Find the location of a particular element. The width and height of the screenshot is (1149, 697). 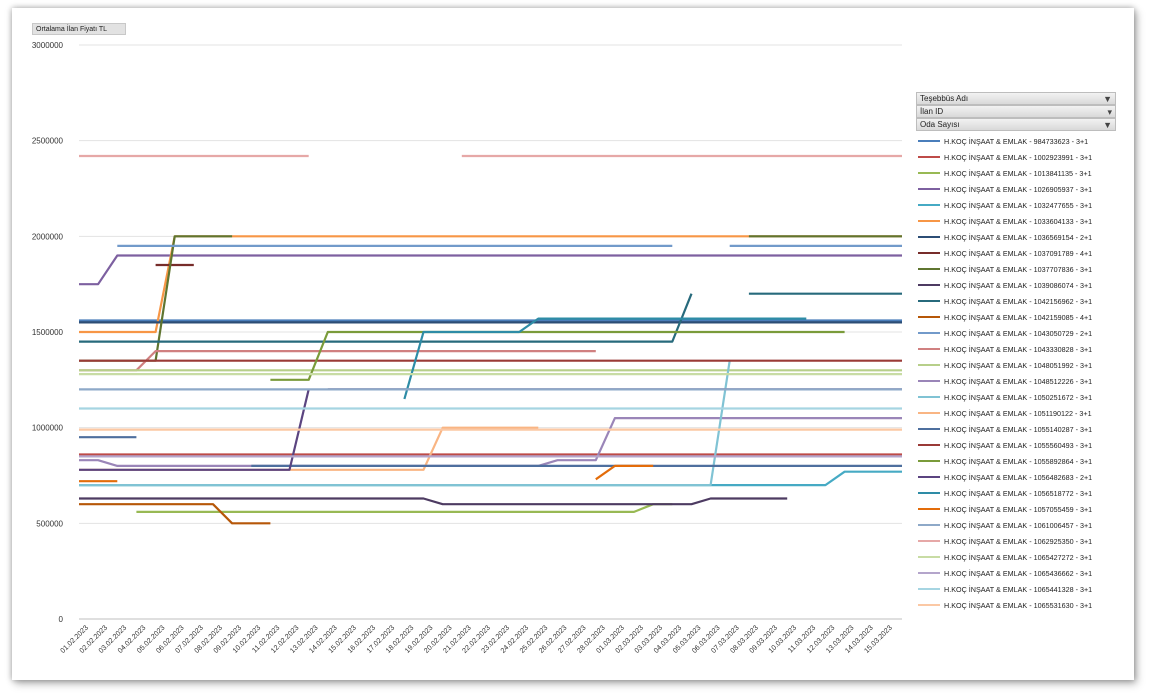

legend-label: H.KOÇ İNŞAAT & EMLAK - 1056482683 - 2+1 is located at coordinates (1018, 477).